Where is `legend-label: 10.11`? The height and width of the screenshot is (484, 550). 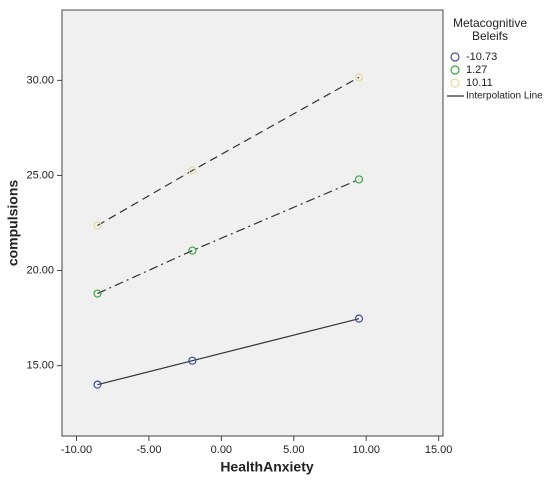 legend-label: 10.11 is located at coordinates (479, 83).